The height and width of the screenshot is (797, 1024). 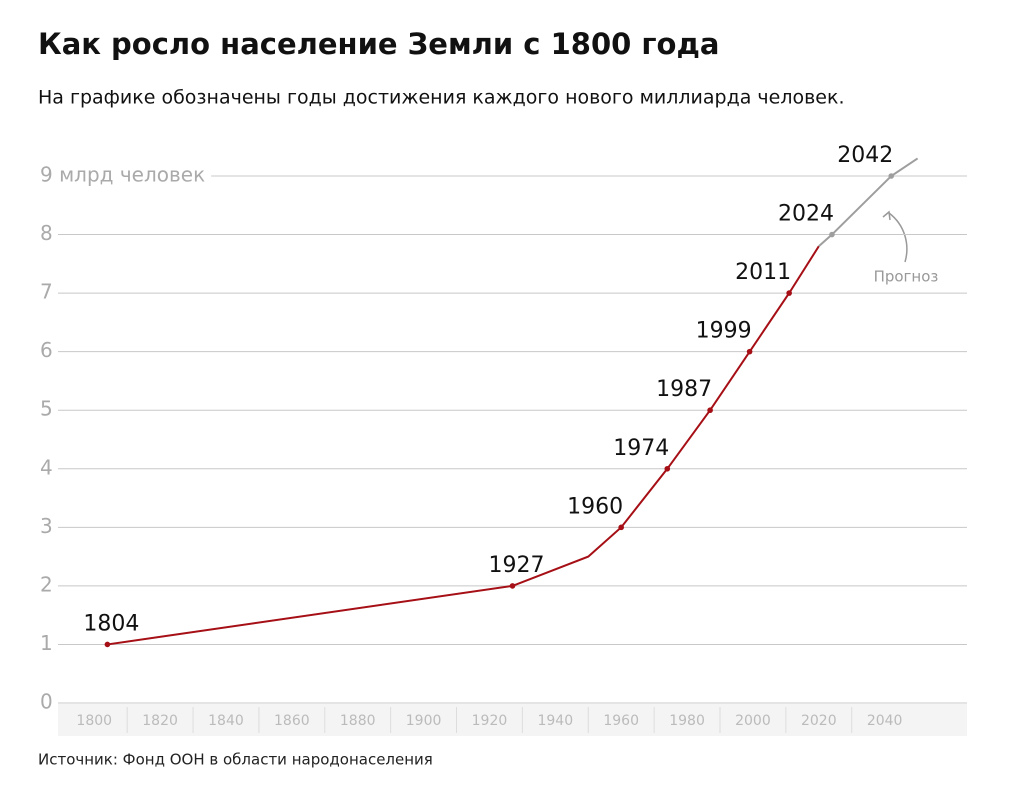 What do you see at coordinates (868, 202) in the screenshot?
I see `series-line` at bounding box center [868, 202].